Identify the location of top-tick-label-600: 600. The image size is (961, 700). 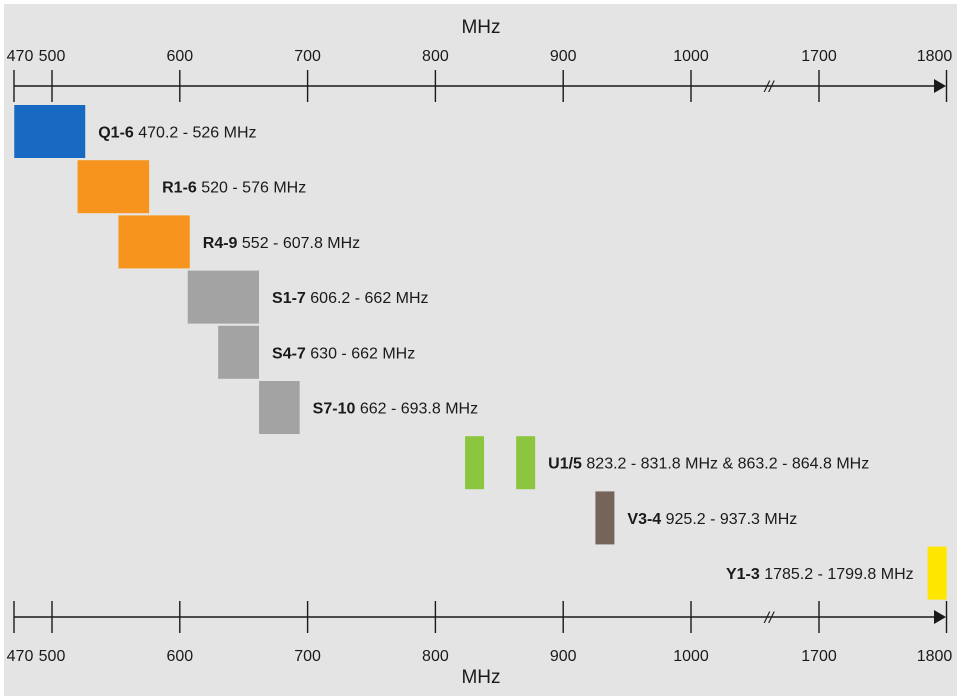
(179, 56).